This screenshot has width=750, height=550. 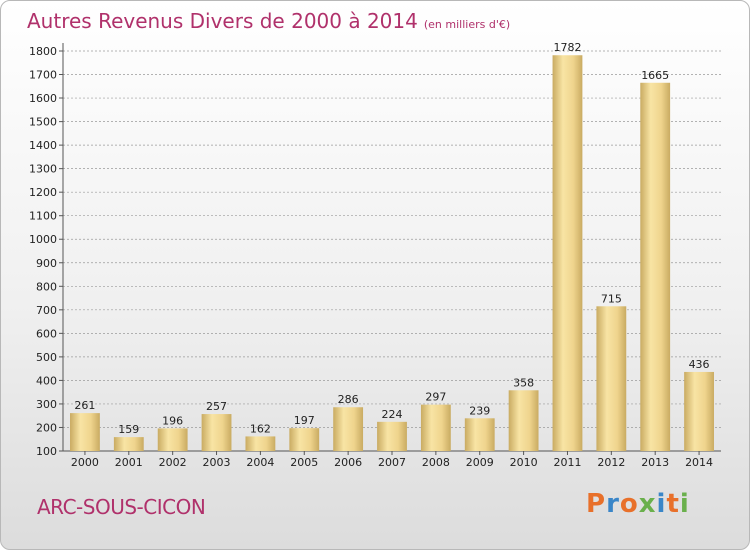 What do you see at coordinates (121, 507) in the screenshot?
I see `commune-name: ARC-SOUS-CICON` at bounding box center [121, 507].